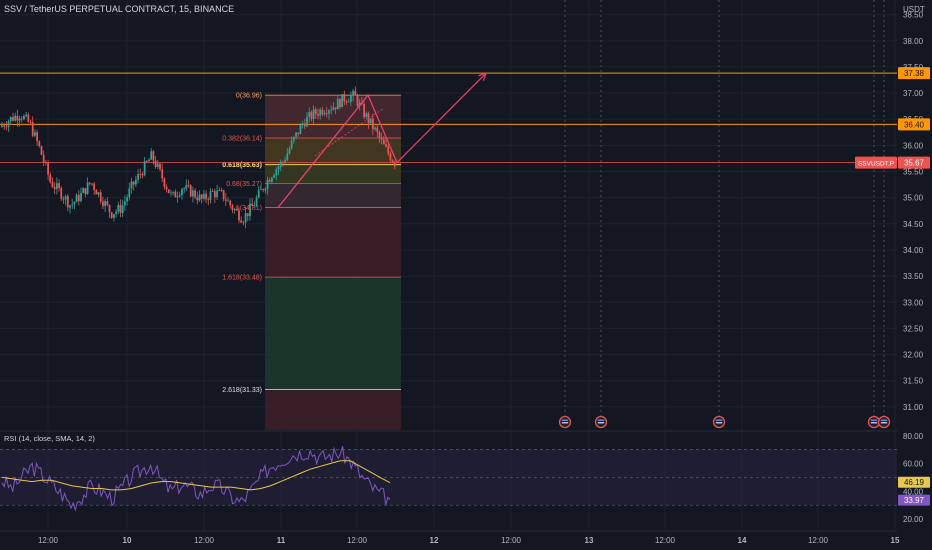 This screenshot has height=550, width=932. What do you see at coordinates (913, 355) in the screenshot?
I see `y-tick-label: 32.00` at bounding box center [913, 355].